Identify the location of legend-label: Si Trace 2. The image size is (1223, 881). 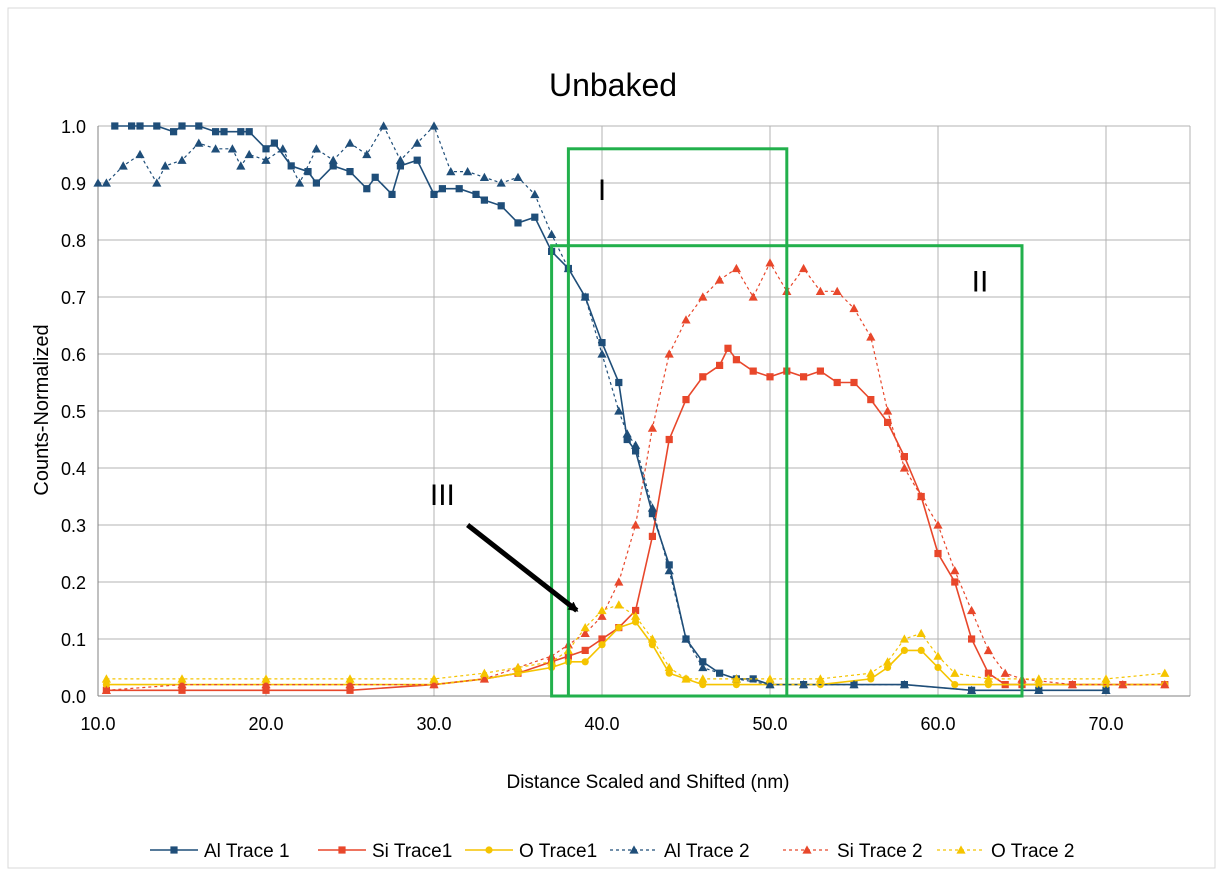
(880, 851).